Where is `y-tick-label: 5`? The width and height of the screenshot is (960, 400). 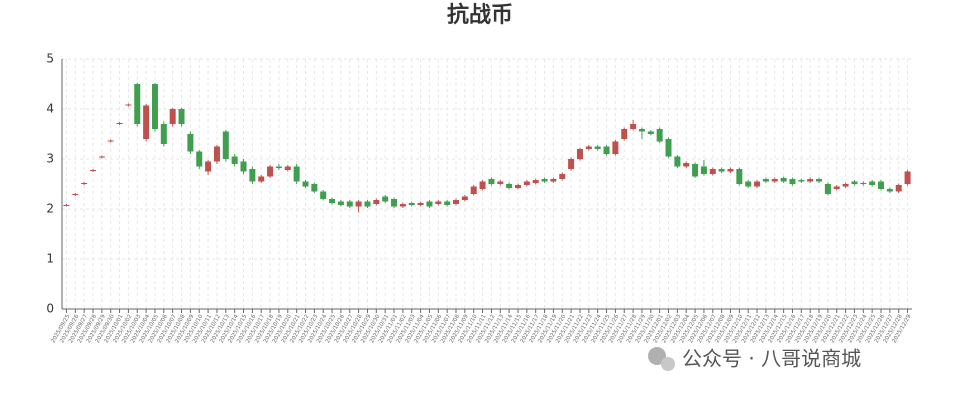 y-tick-label: 5 is located at coordinates (50, 59).